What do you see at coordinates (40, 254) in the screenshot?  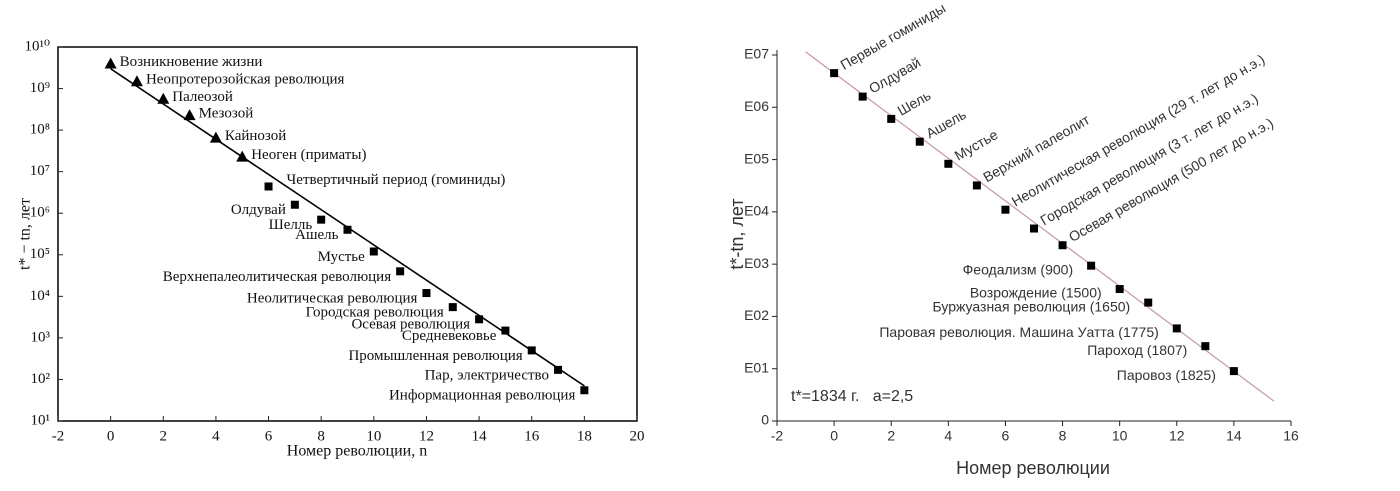 I see `y-tick-label: 10⁵` at bounding box center [40, 254].